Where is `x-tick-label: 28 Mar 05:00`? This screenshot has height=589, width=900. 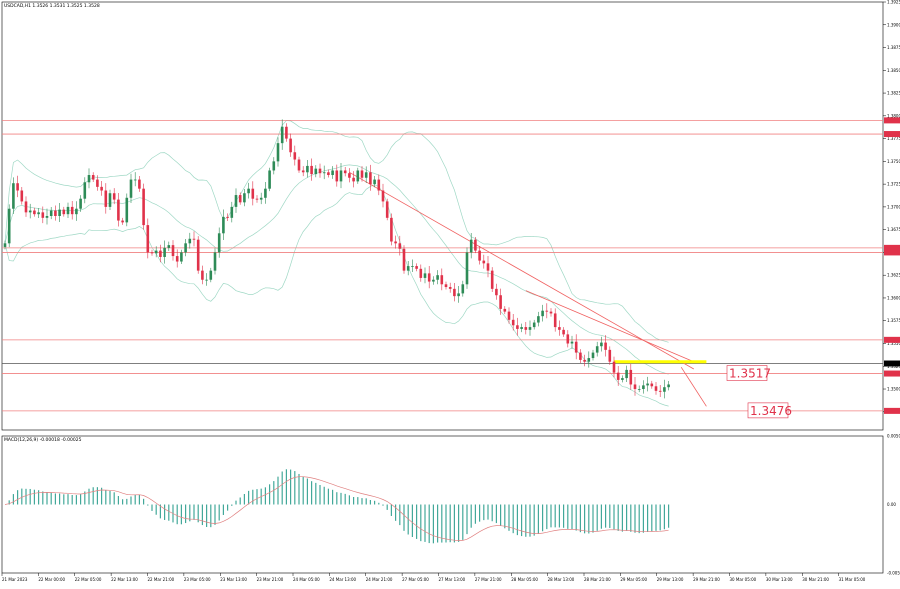 x-tick-label: 28 Mar 05:00 is located at coordinates (524, 579).